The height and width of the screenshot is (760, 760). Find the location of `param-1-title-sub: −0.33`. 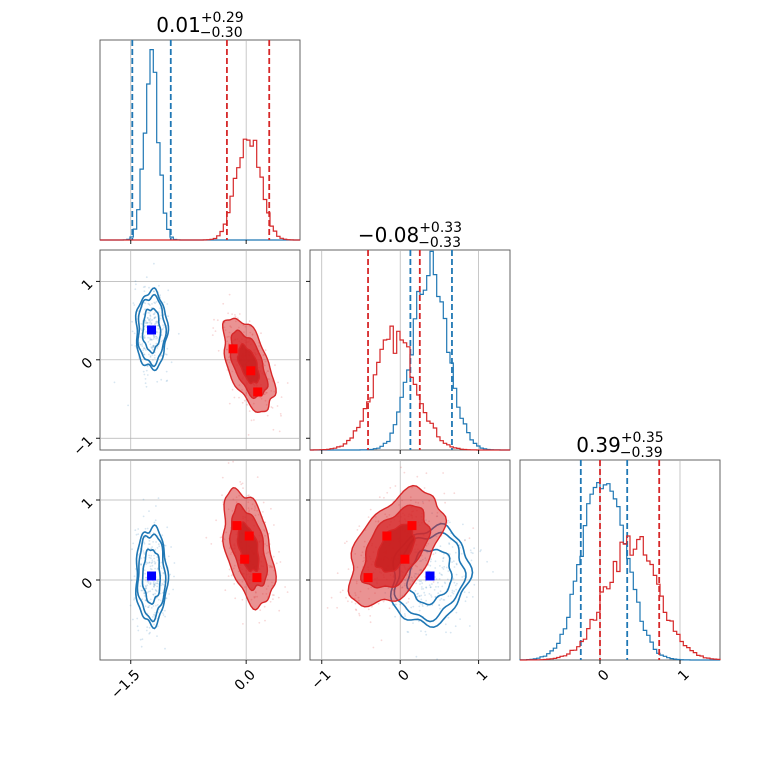

param-1-title-sub: −0.33 is located at coordinates (439, 243).